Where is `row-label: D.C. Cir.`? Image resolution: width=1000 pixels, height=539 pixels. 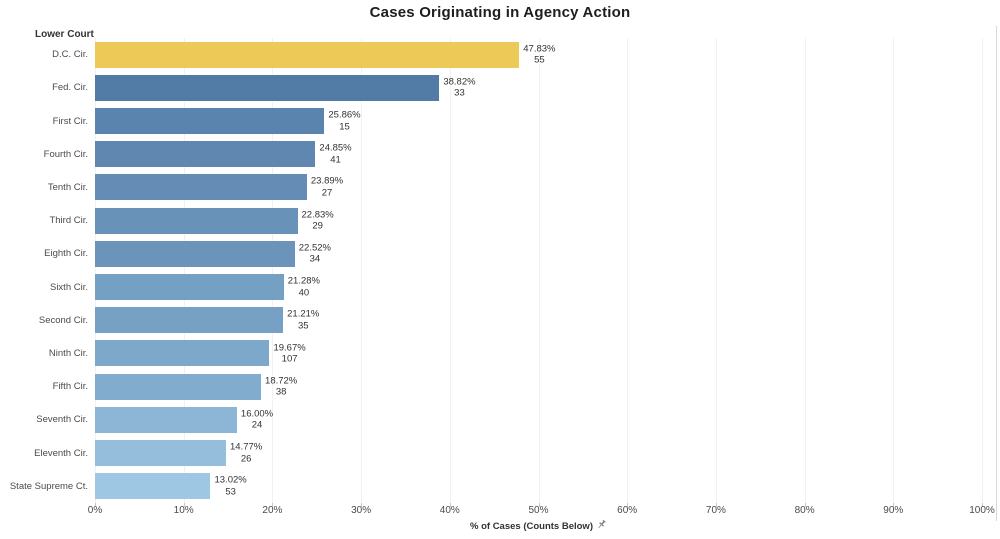
row-label: D.C. Cir. is located at coordinates (70, 55).